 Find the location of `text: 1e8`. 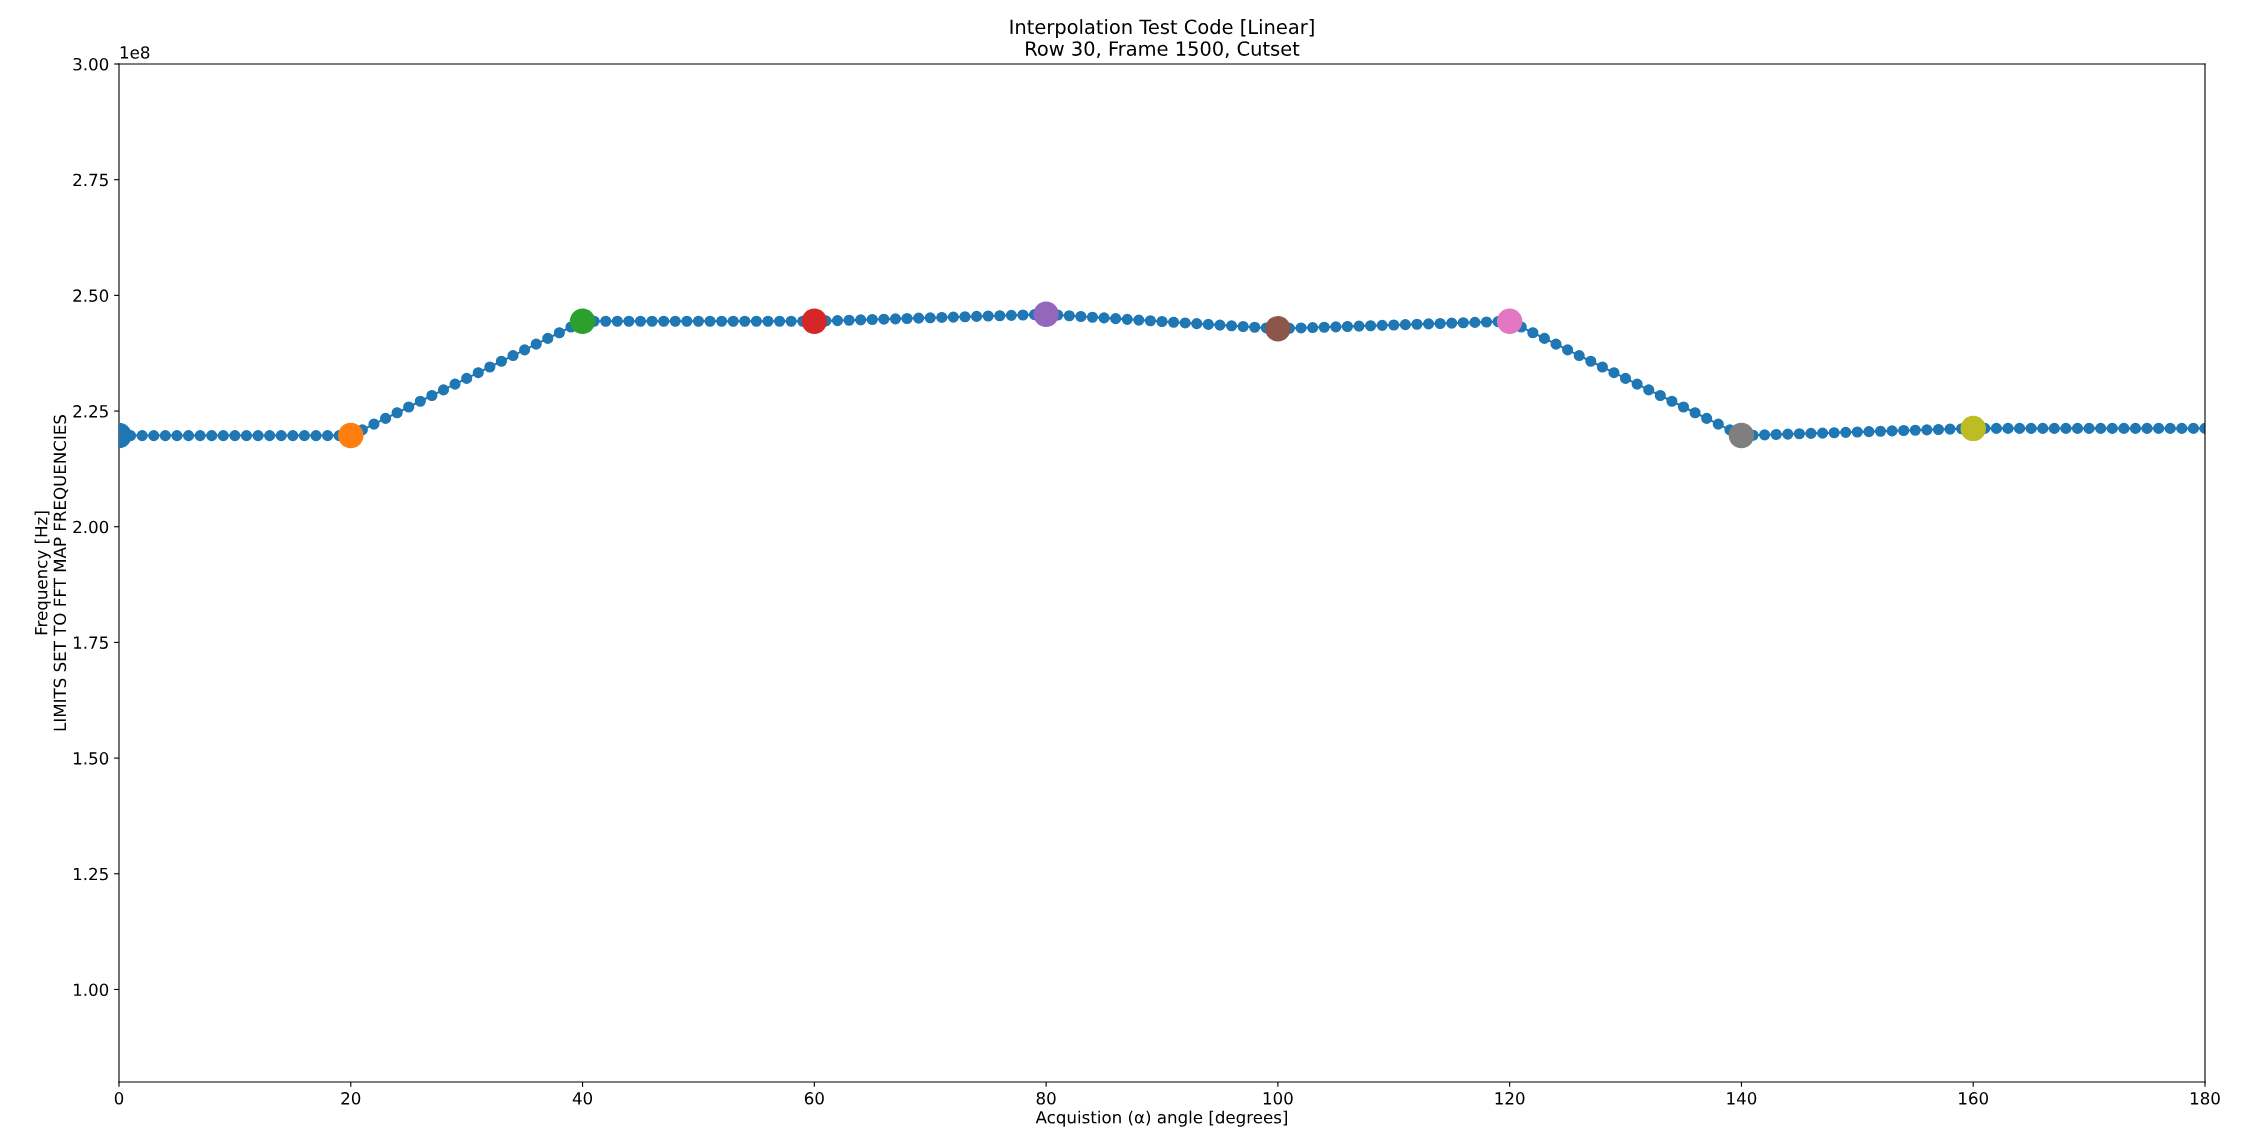

text: 1e8 is located at coordinates (135, 52).